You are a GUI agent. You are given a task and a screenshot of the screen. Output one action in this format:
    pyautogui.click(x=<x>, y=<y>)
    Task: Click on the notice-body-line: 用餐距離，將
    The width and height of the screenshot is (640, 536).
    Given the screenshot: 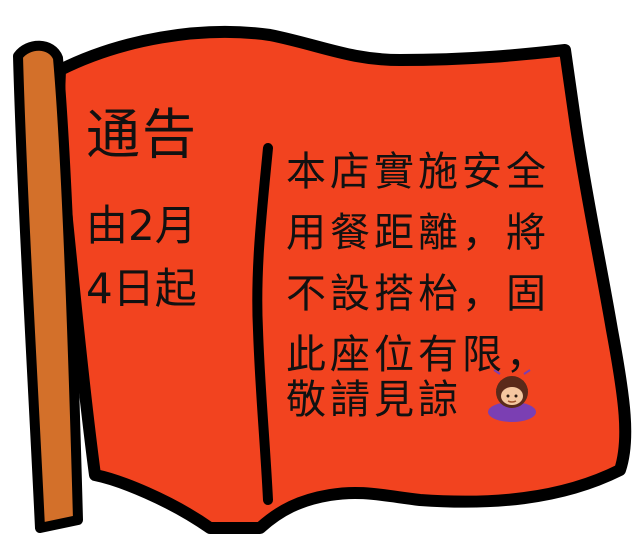 What is the action you would take?
    pyautogui.click(x=418, y=233)
    